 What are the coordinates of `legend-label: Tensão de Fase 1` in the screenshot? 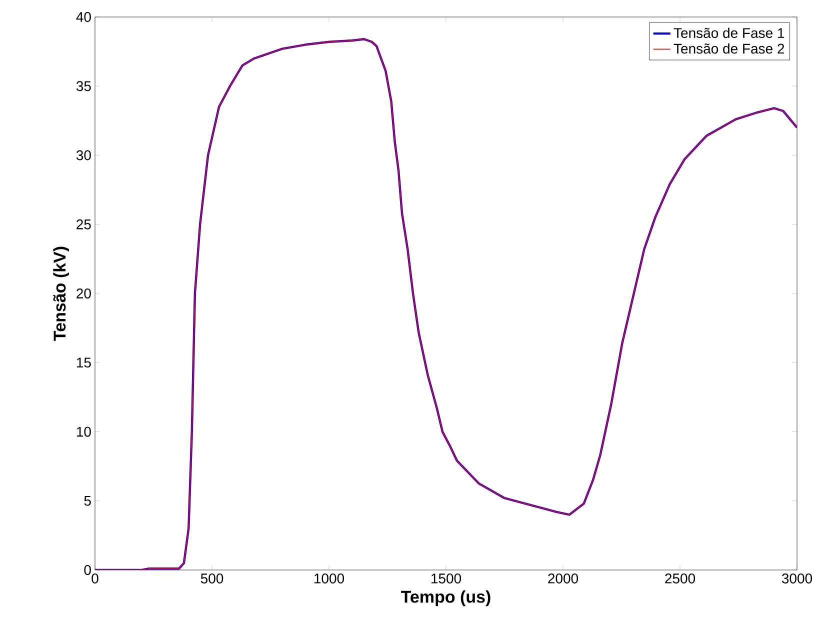 It's located at (729, 33).